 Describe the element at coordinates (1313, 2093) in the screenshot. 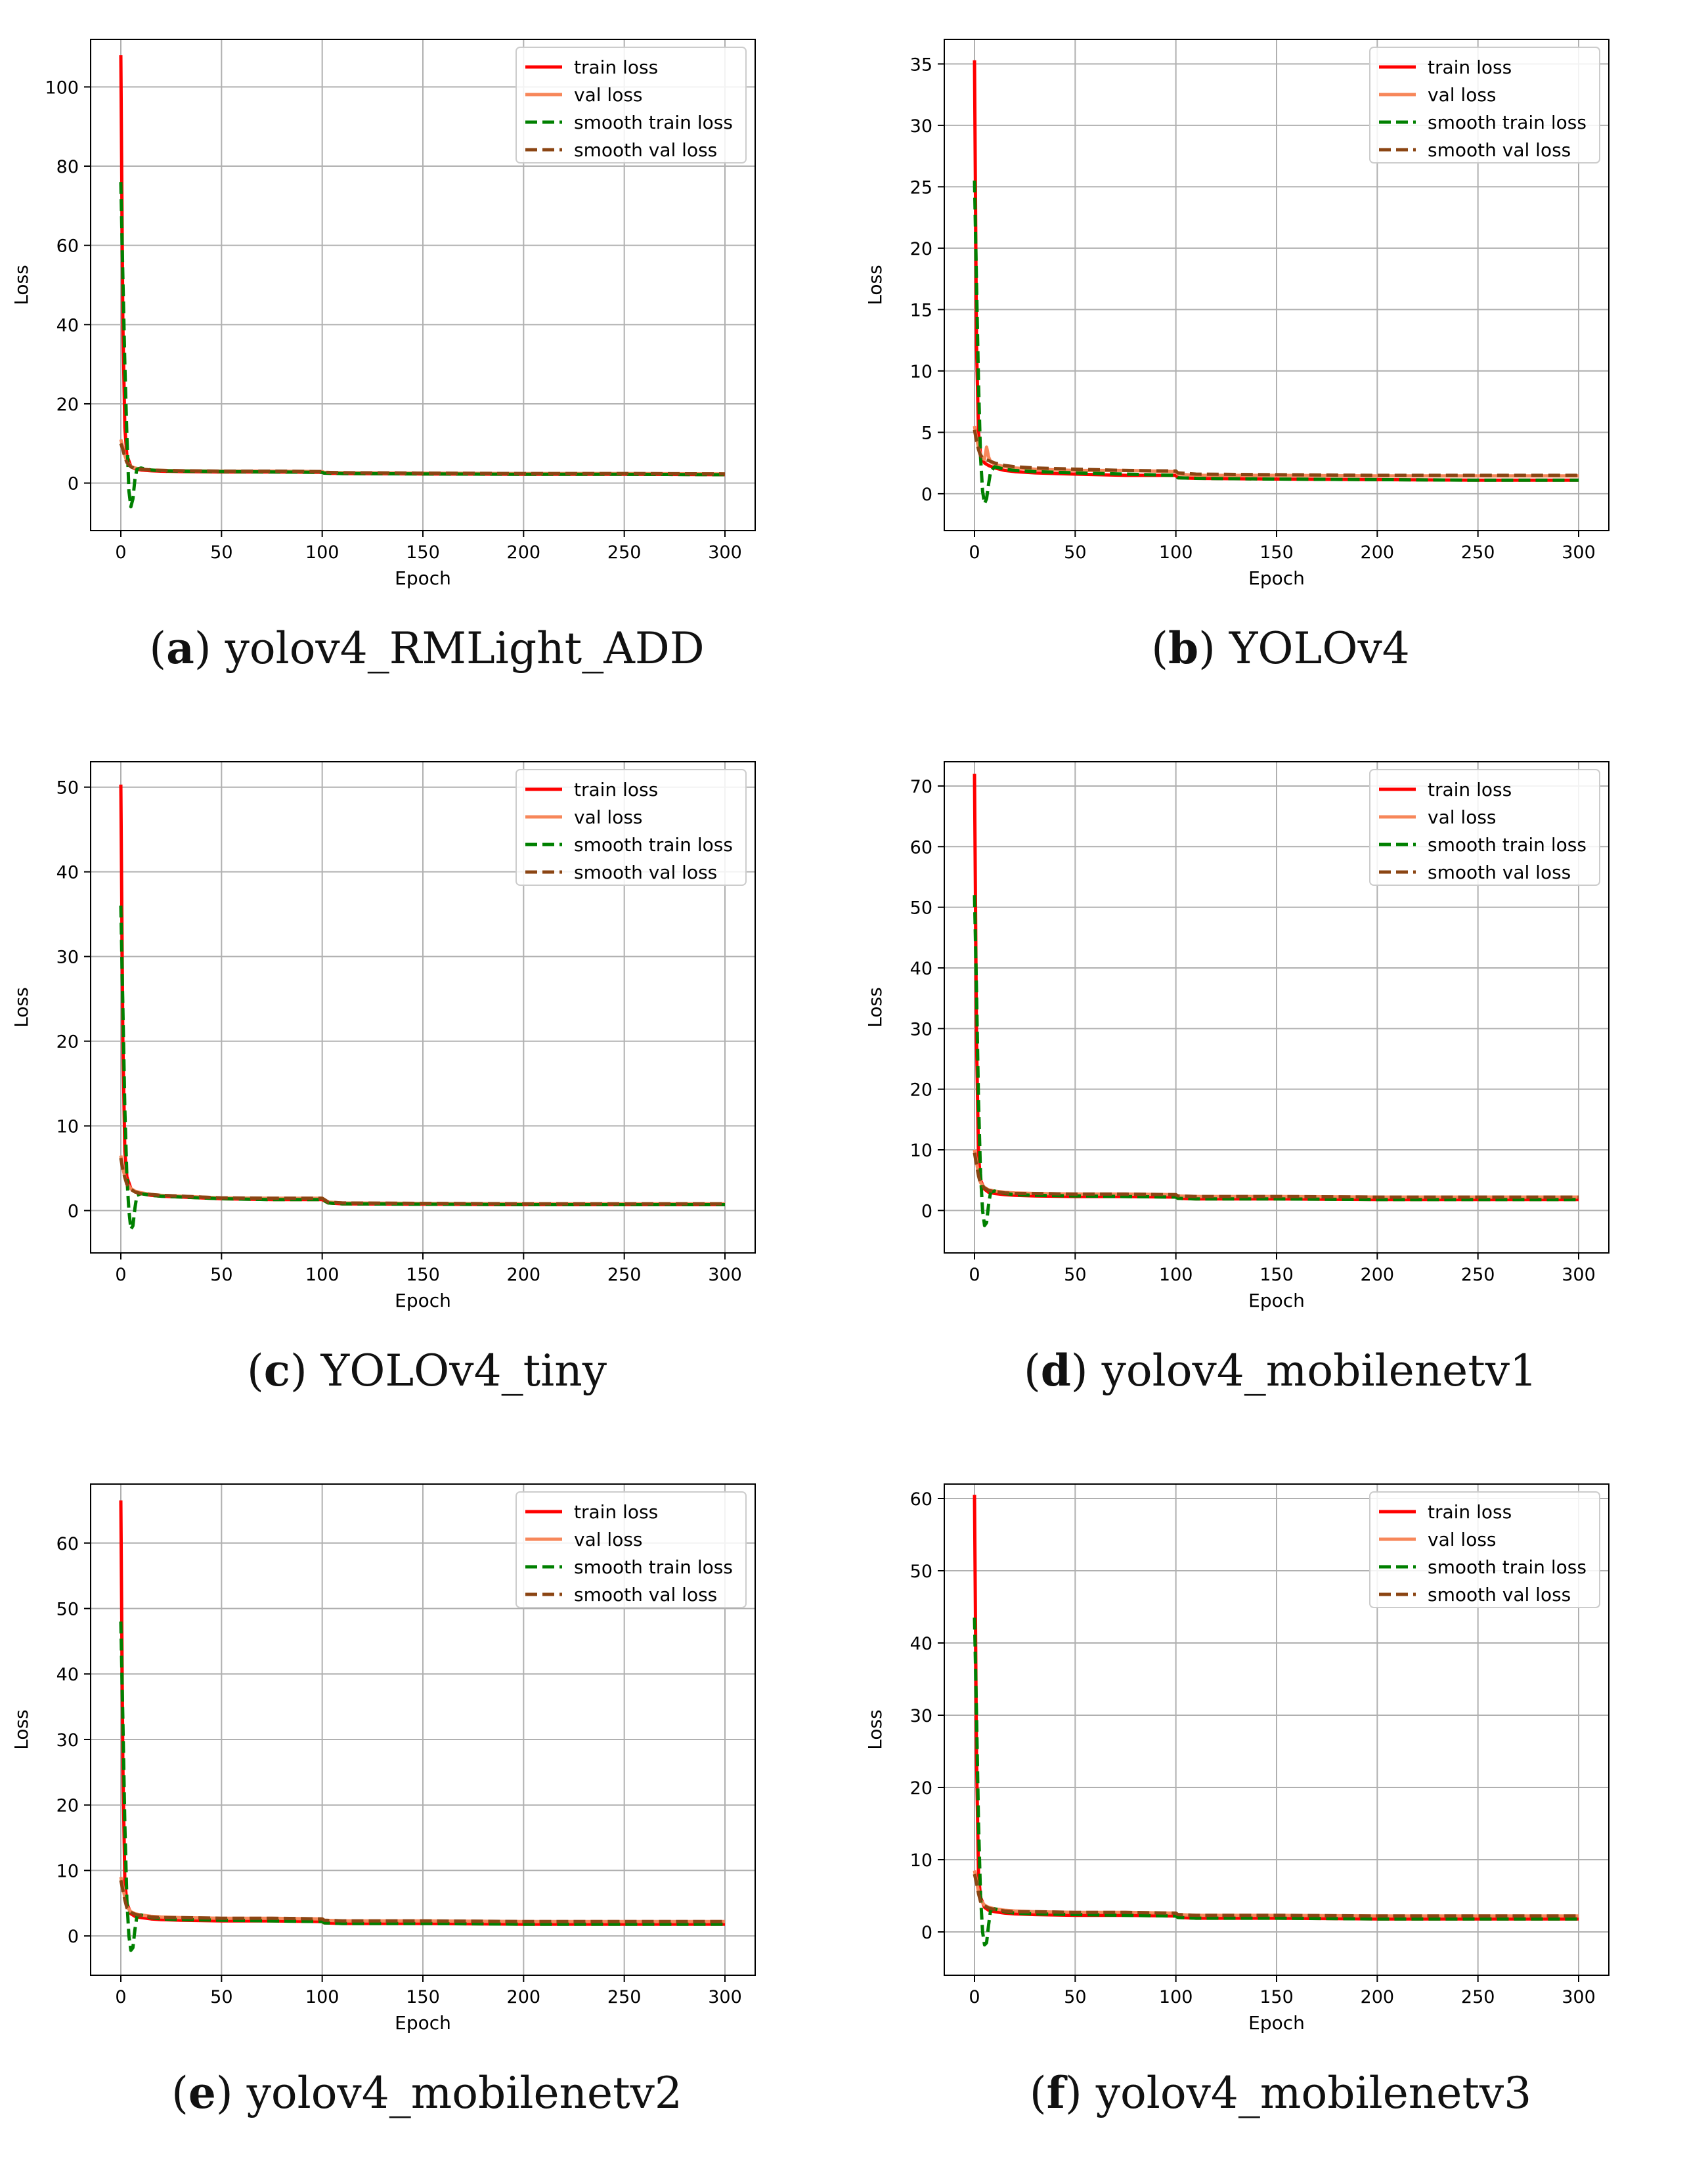

I see `caption-name: yolov4_mobilenetv3` at that location.